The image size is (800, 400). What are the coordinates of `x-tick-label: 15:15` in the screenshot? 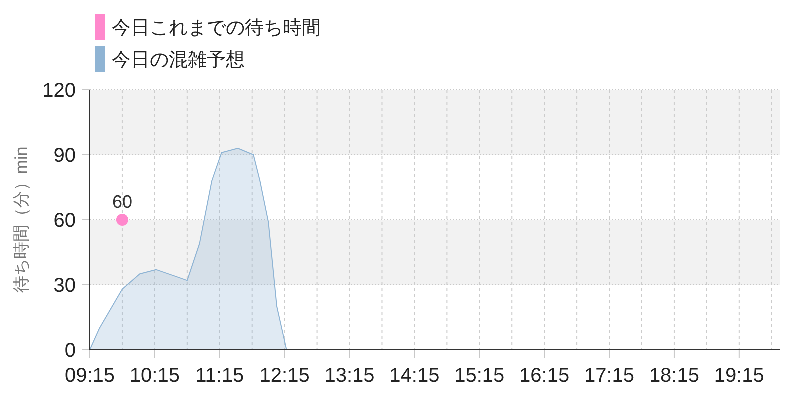 It's located at (479, 376).